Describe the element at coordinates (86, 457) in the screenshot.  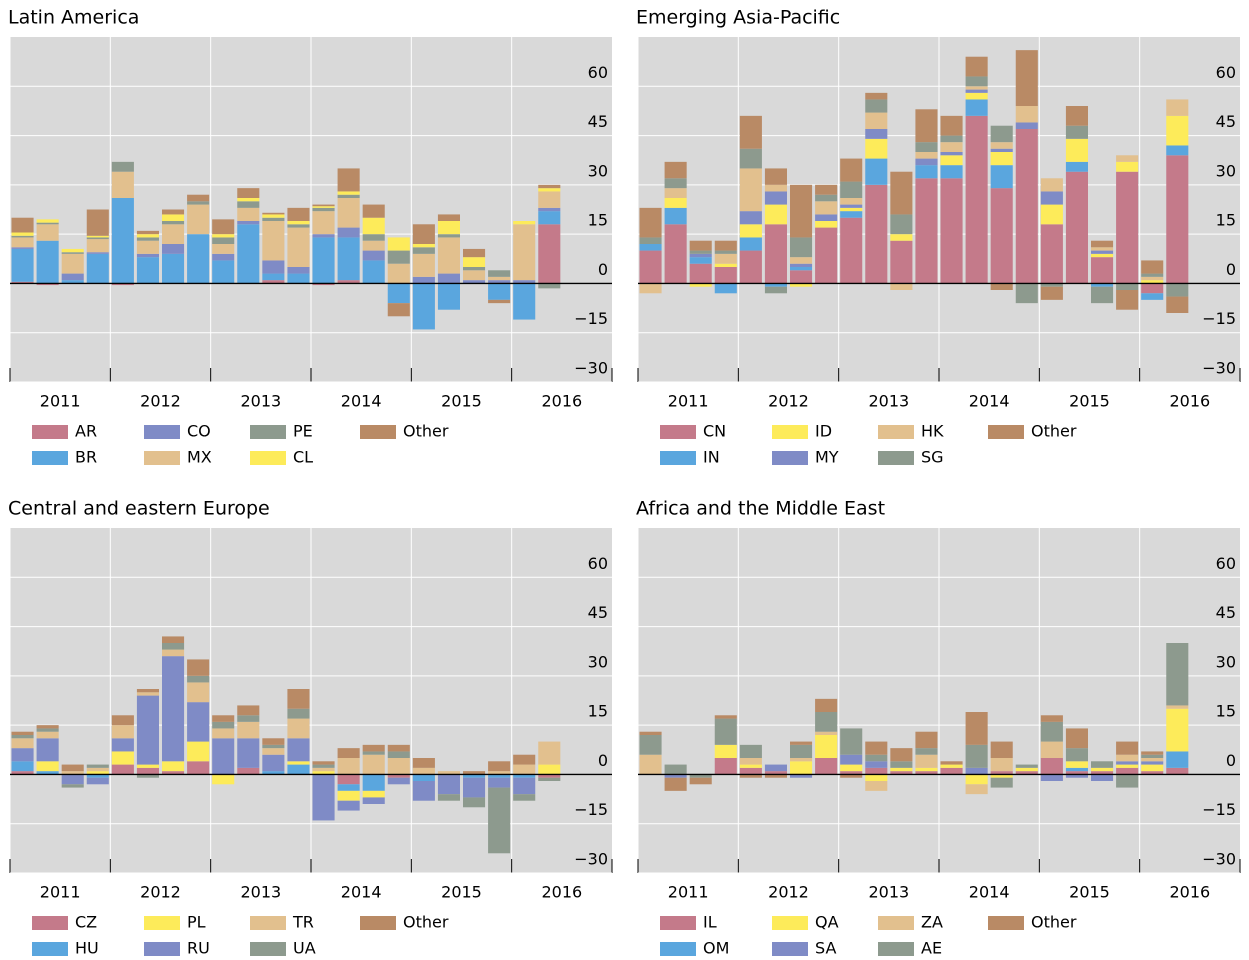
I see `legend-label: BR` at that location.